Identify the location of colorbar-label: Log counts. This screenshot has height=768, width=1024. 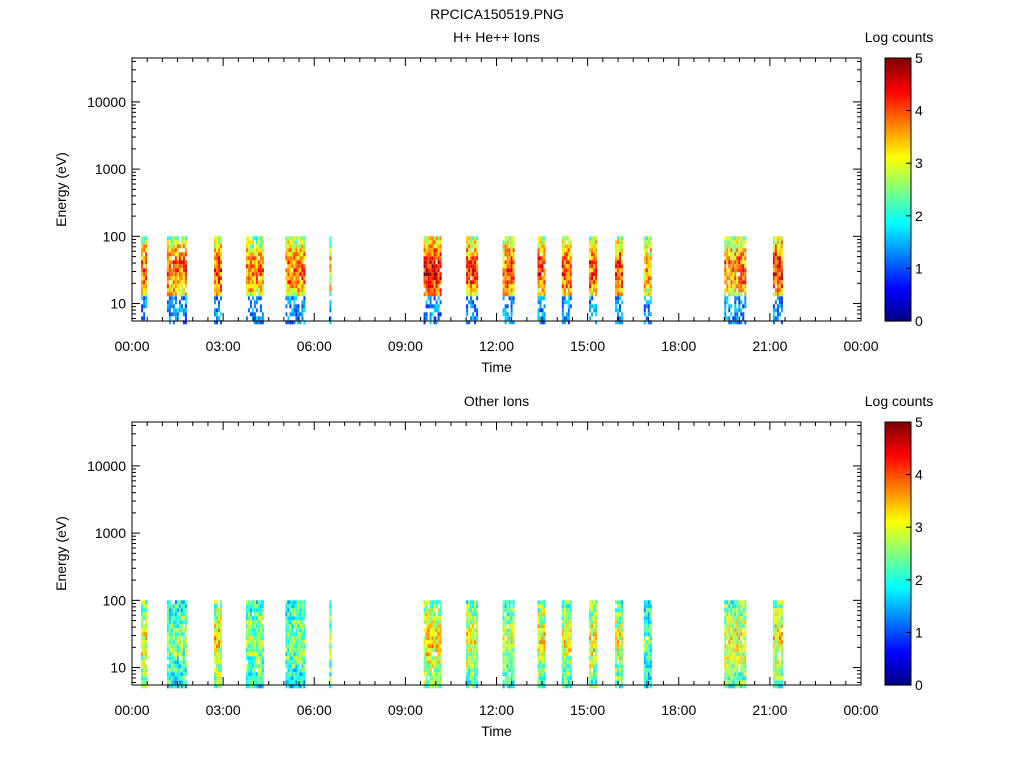
(899, 401).